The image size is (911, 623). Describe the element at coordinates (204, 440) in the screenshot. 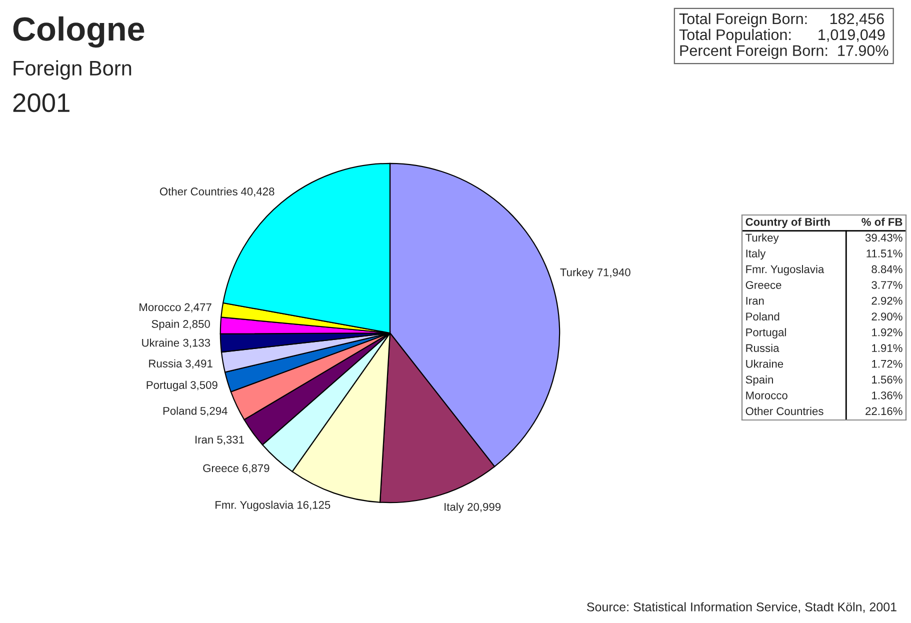

I see `slice-label: Iran` at that location.